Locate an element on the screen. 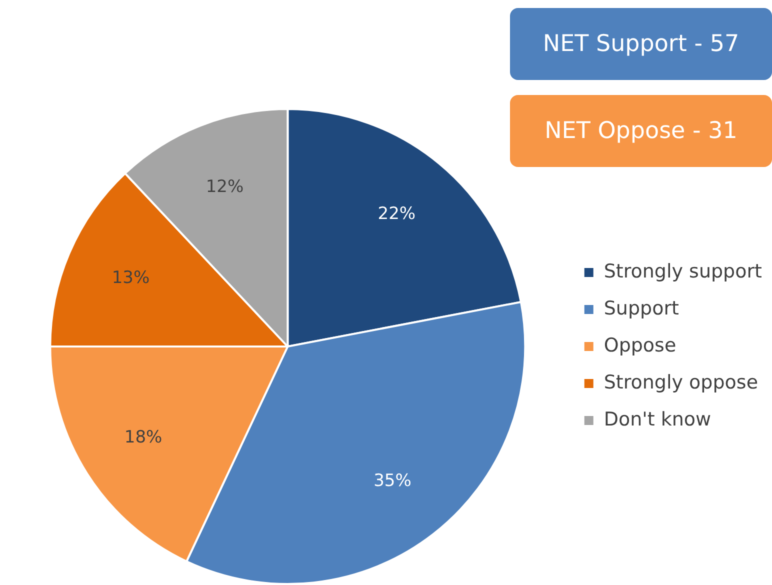 Image resolution: width=772 pixels, height=585 pixels. legend-label: Strongly oppose is located at coordinates (681, 382).